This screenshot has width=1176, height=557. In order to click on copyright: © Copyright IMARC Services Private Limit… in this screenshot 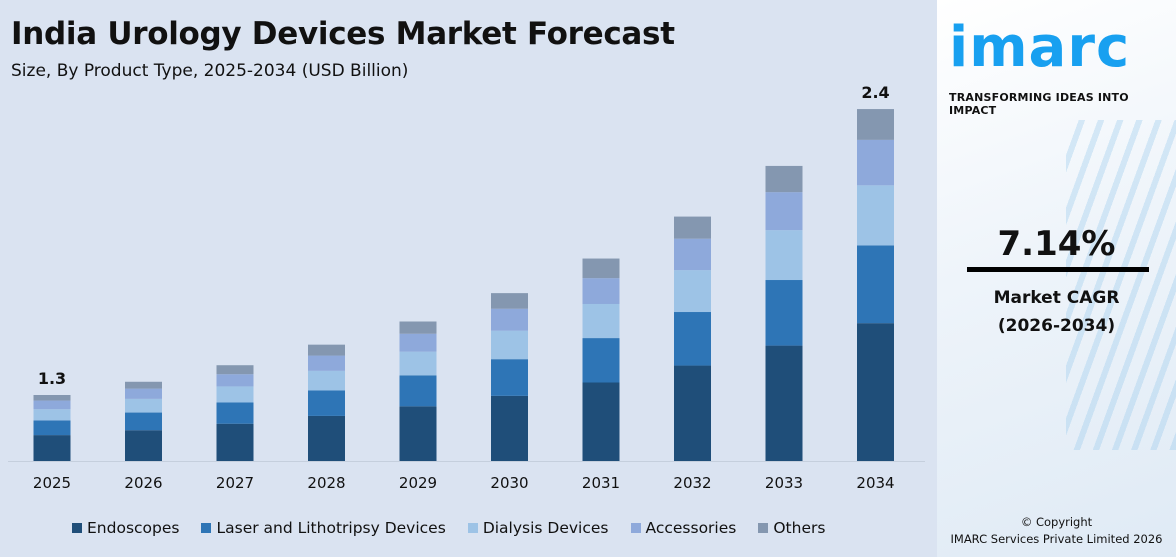, I will do `click(1056, 531)`.